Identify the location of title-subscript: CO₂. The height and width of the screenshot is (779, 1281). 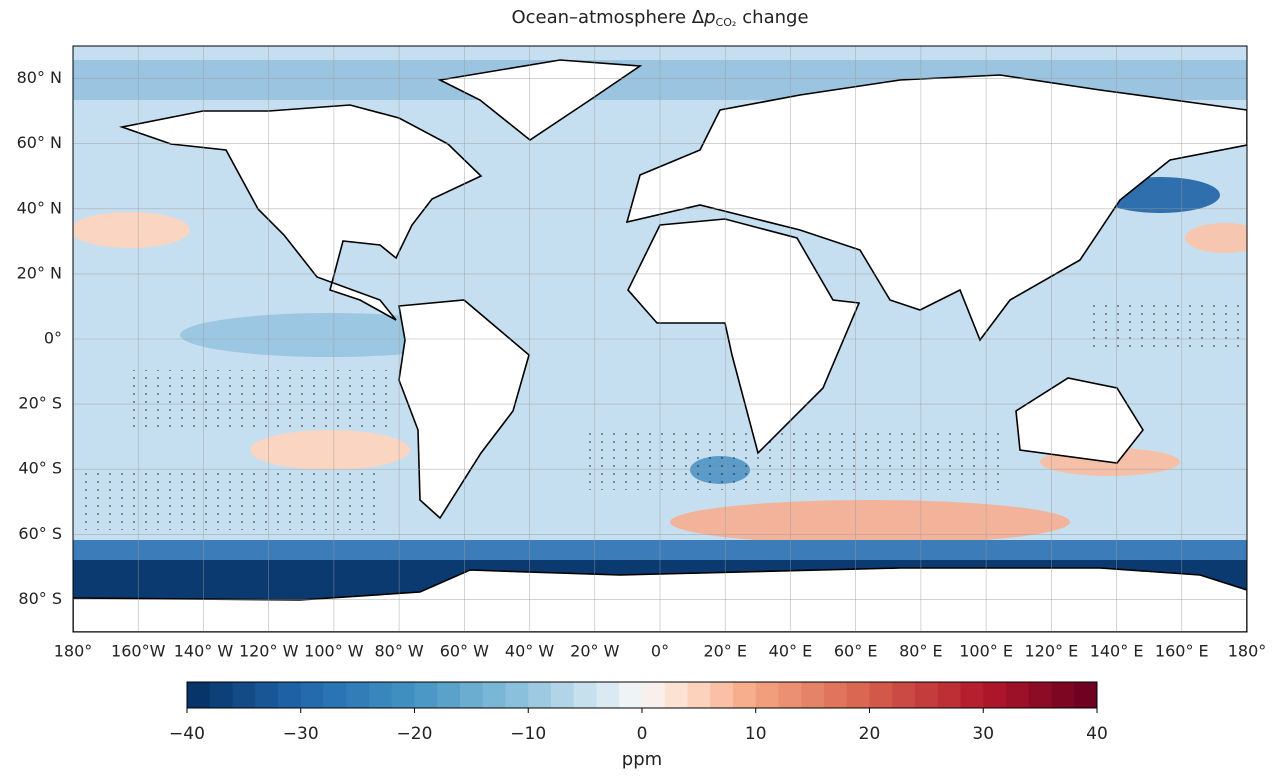
(726, 22).